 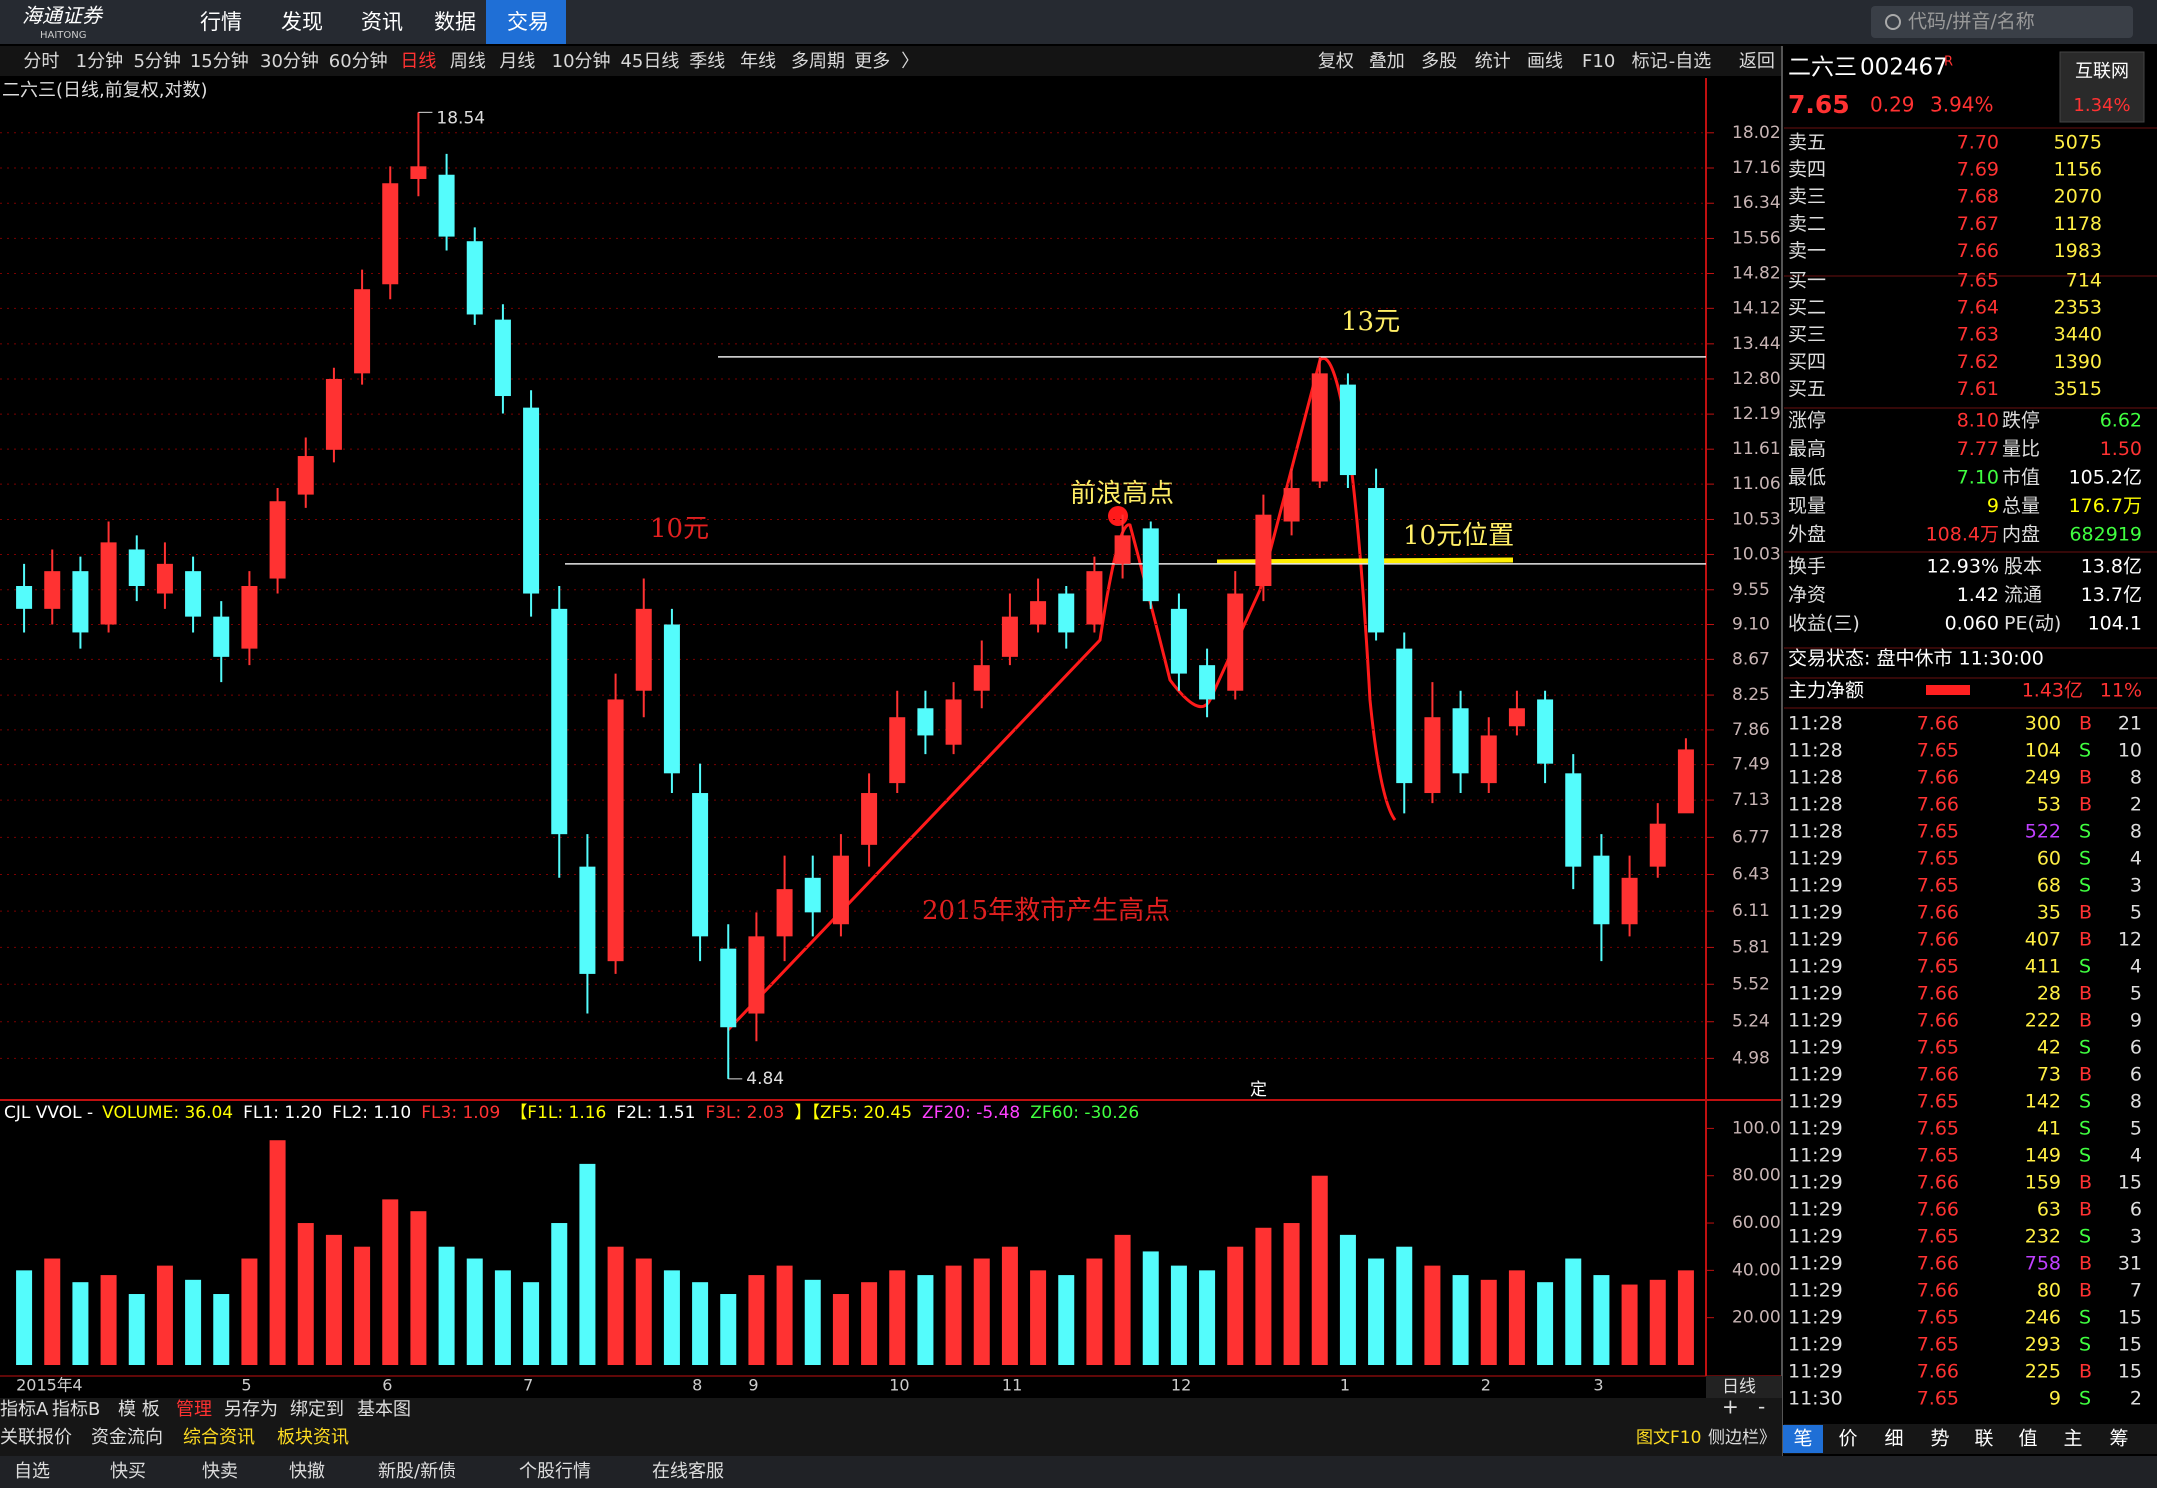 I want to click on bottom-item: 基本图, so click(x=384, y=1409).